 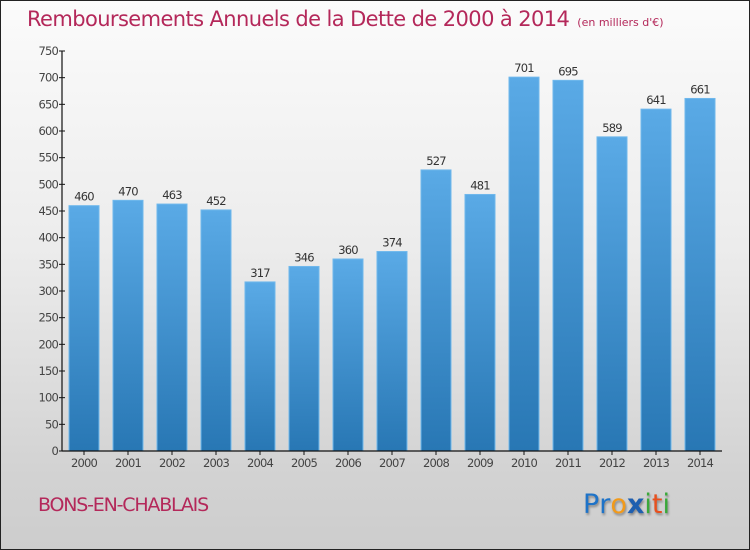 What do you see at coordinates (48, 78) in the screenshot?
I see `y-tick-label: 700` at bounding box center [48, 78].